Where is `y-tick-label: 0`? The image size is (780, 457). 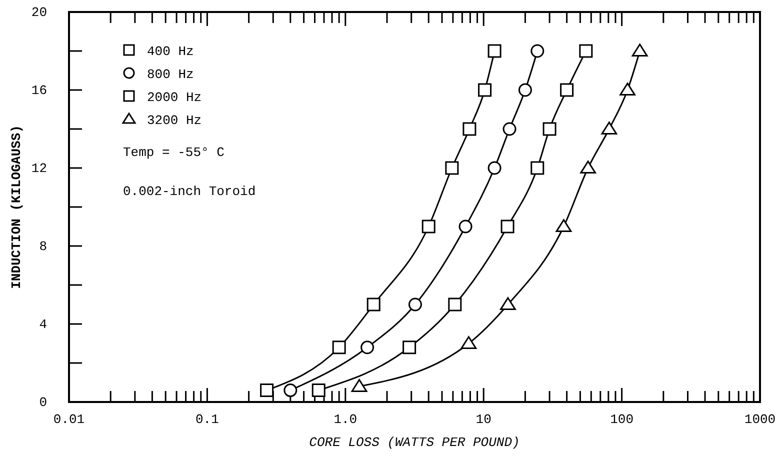 y-tick-label: 0 is located at coordinates (43, 402).